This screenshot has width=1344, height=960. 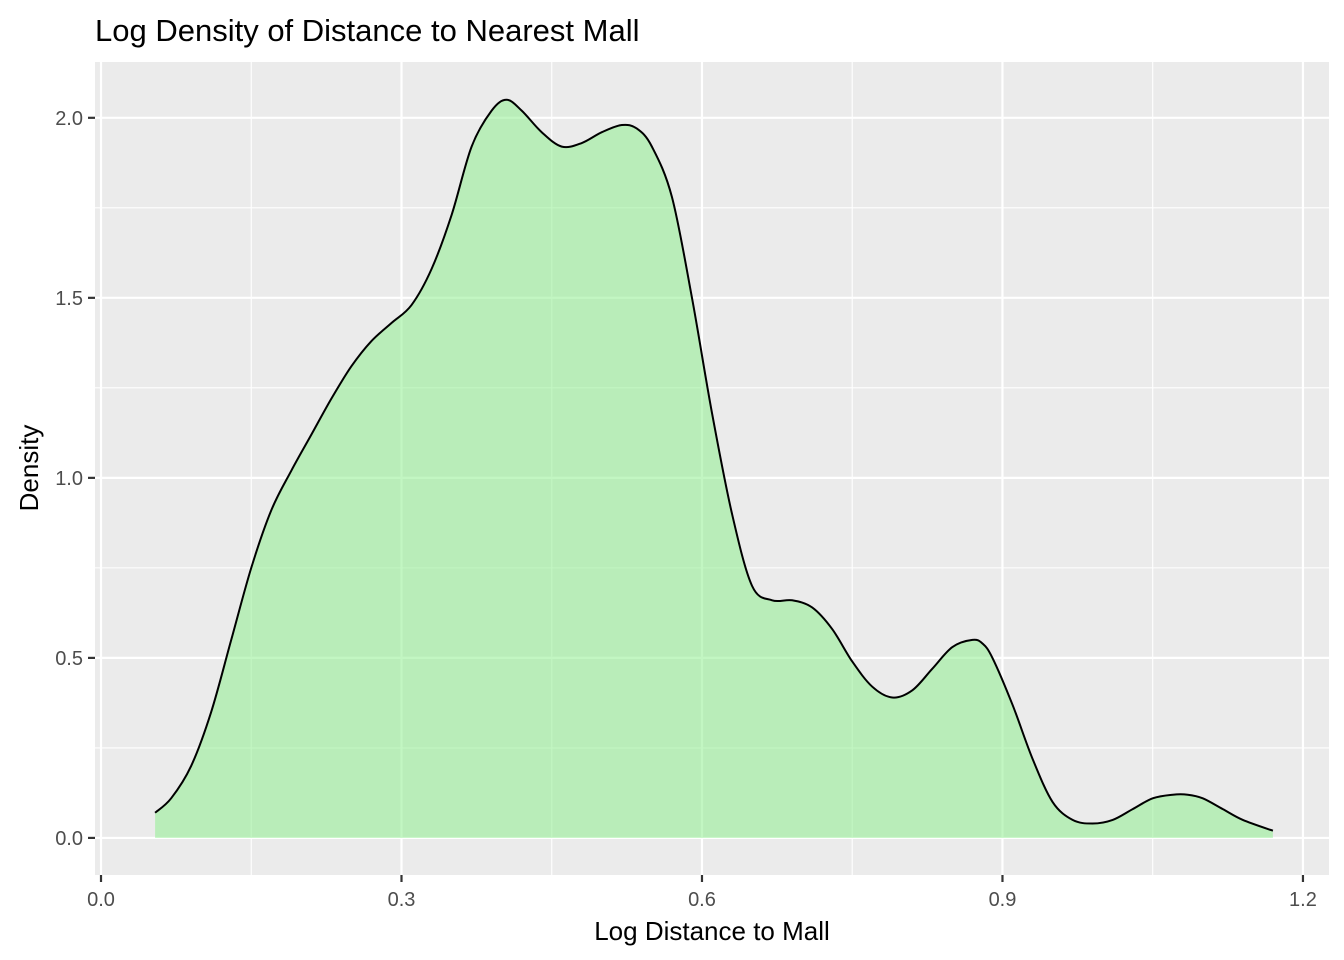 I want to click on x-tick-label: 0.3, so click(x=402, y=900).